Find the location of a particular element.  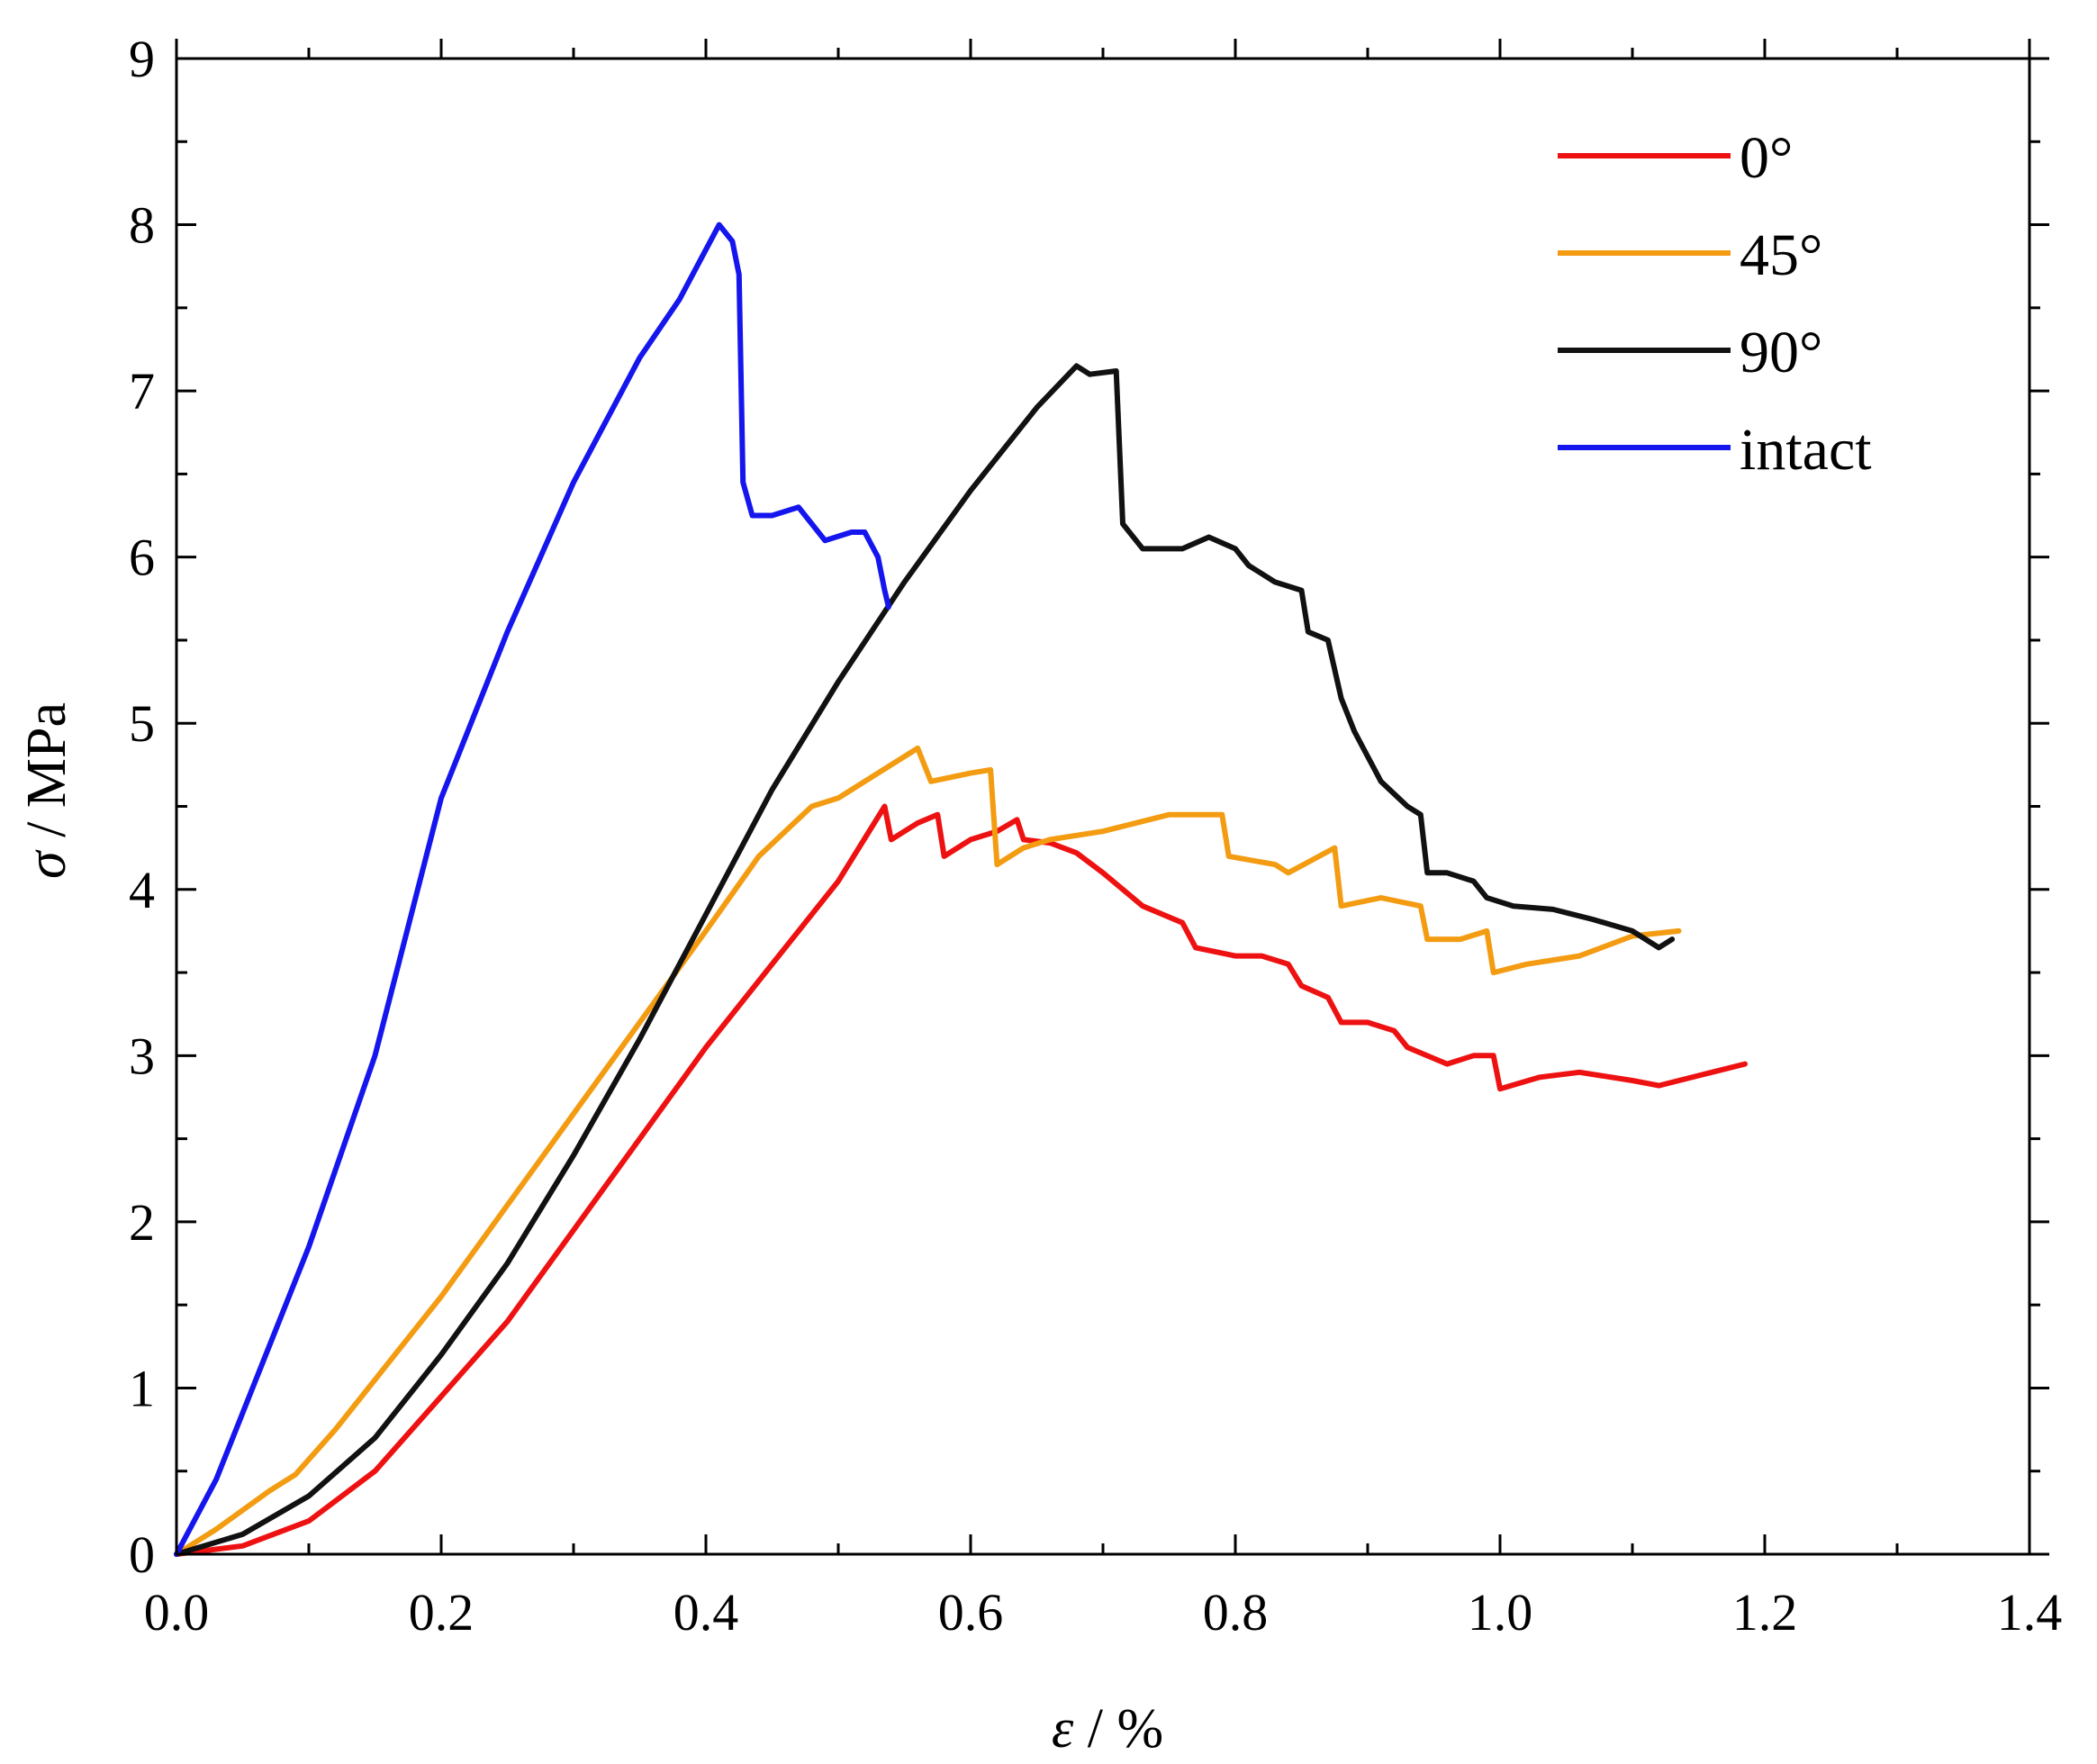

legend-item: 45° is located at coordinates (1690, 255).